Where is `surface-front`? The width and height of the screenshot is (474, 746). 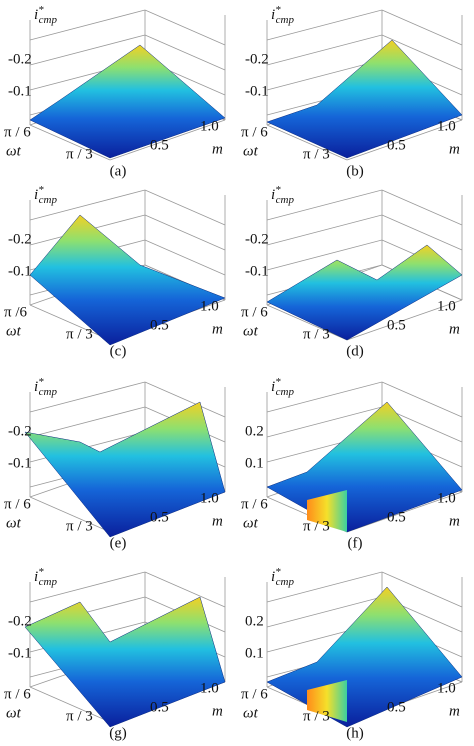 surface-front is located at coordinates (327, 701).